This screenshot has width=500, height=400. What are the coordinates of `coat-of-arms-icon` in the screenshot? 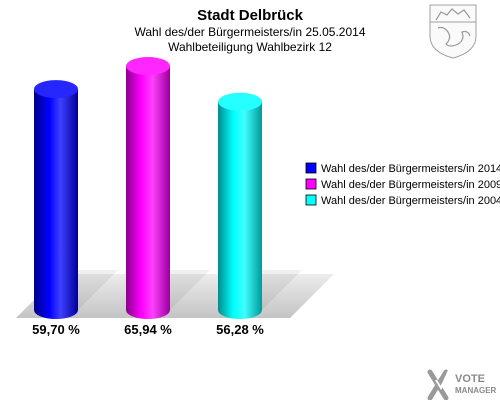 It's located at (453, 31).